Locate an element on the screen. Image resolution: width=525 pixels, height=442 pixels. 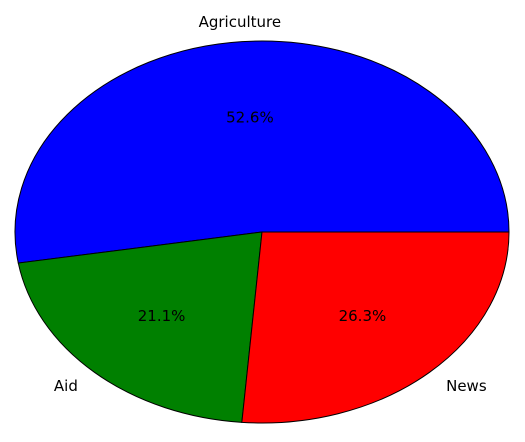
slice-percent-news: 26.3% is located at coordinates (363, 316).